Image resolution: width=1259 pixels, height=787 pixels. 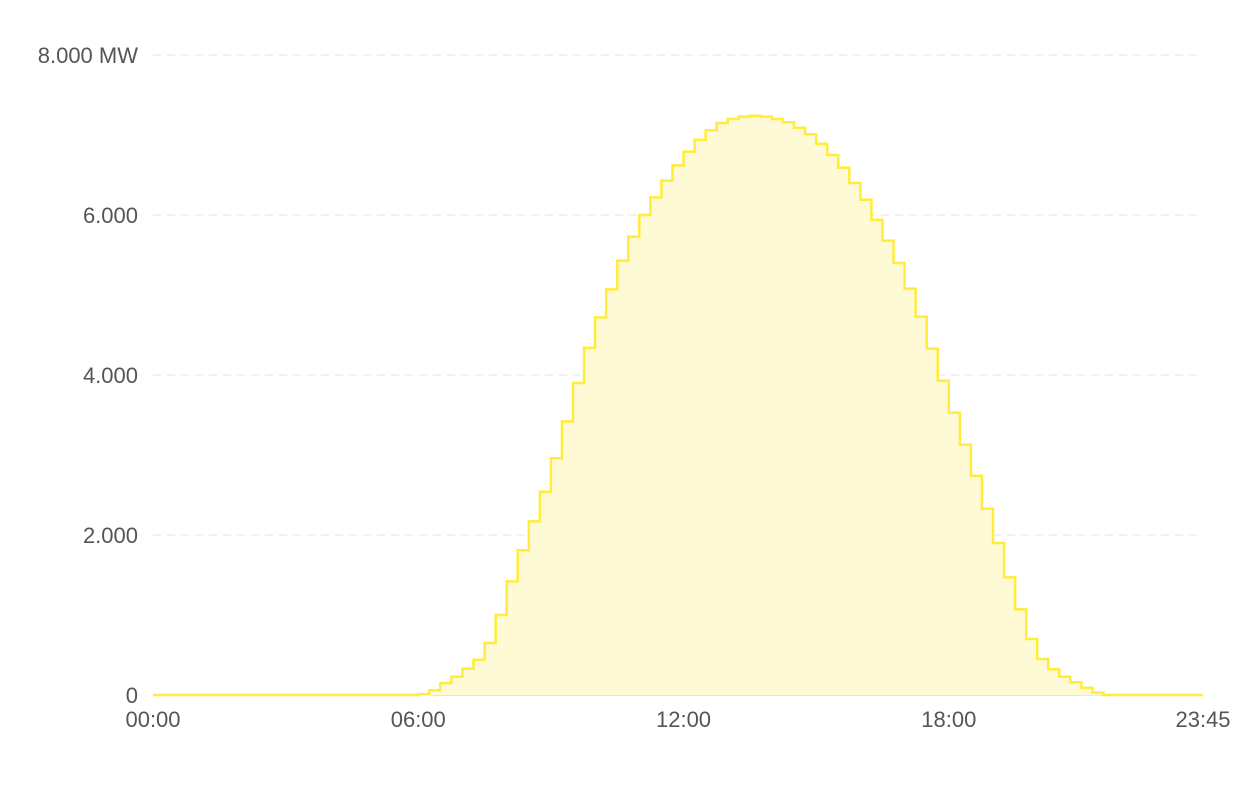 What do you see at coordinates (948, 719) in the screenshot?
I see `x-tick-label: 18:00` at bounding box center [948, 719].